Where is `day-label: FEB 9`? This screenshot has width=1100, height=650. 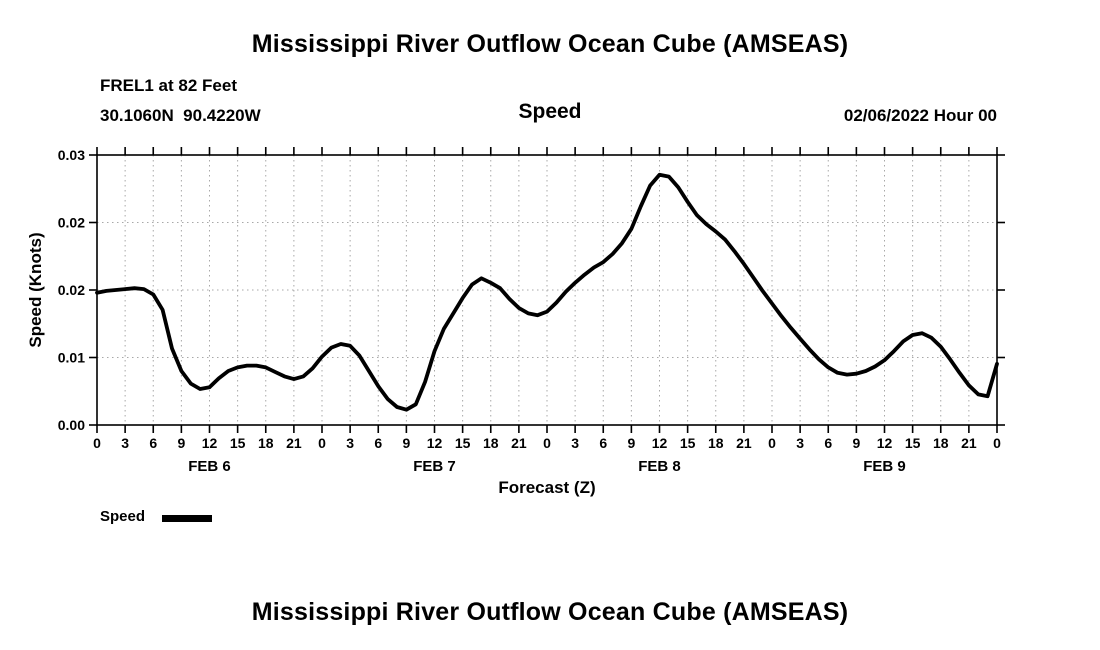 day-label: FEB 9 is located at coordinates (884, 466).